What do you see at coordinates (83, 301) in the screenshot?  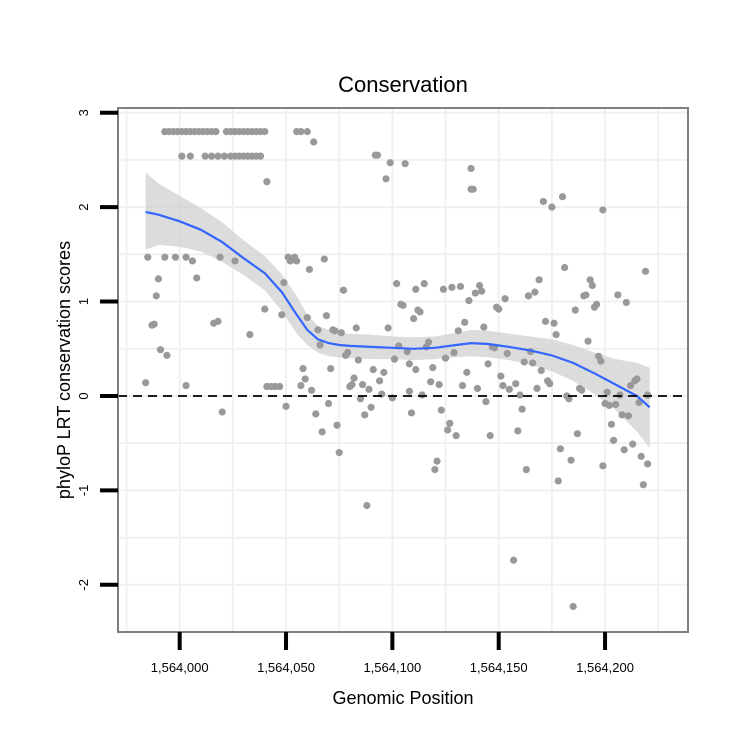 I see `y-tick-label: 1` at bounding box center [83, 301].